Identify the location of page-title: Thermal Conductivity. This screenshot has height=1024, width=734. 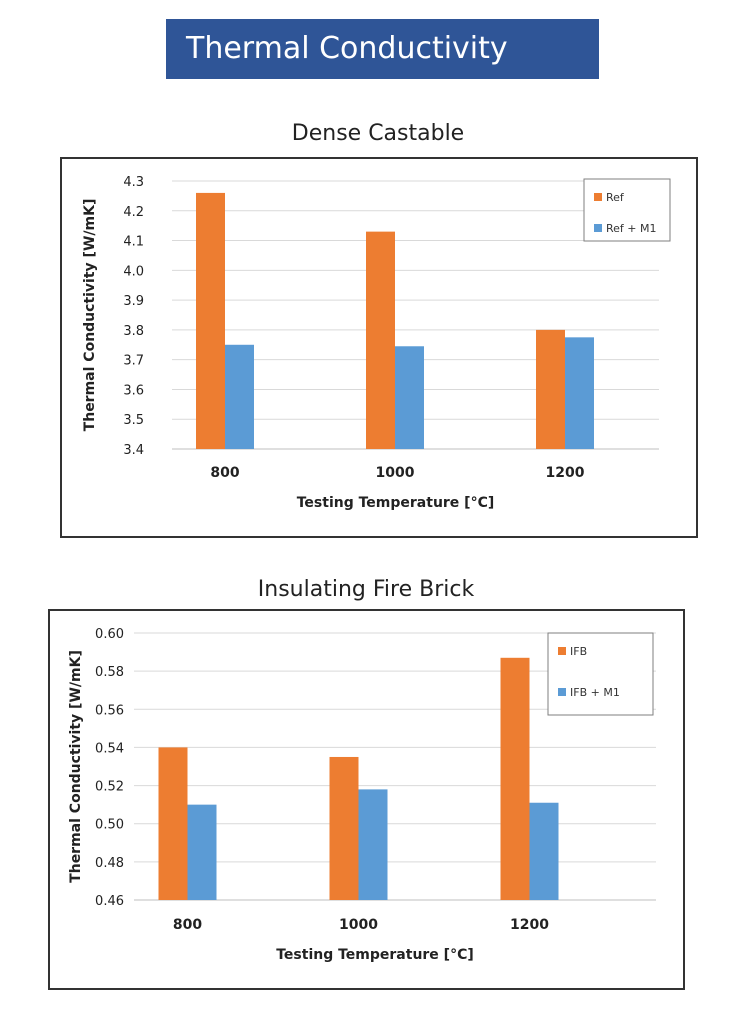
(347, 48).